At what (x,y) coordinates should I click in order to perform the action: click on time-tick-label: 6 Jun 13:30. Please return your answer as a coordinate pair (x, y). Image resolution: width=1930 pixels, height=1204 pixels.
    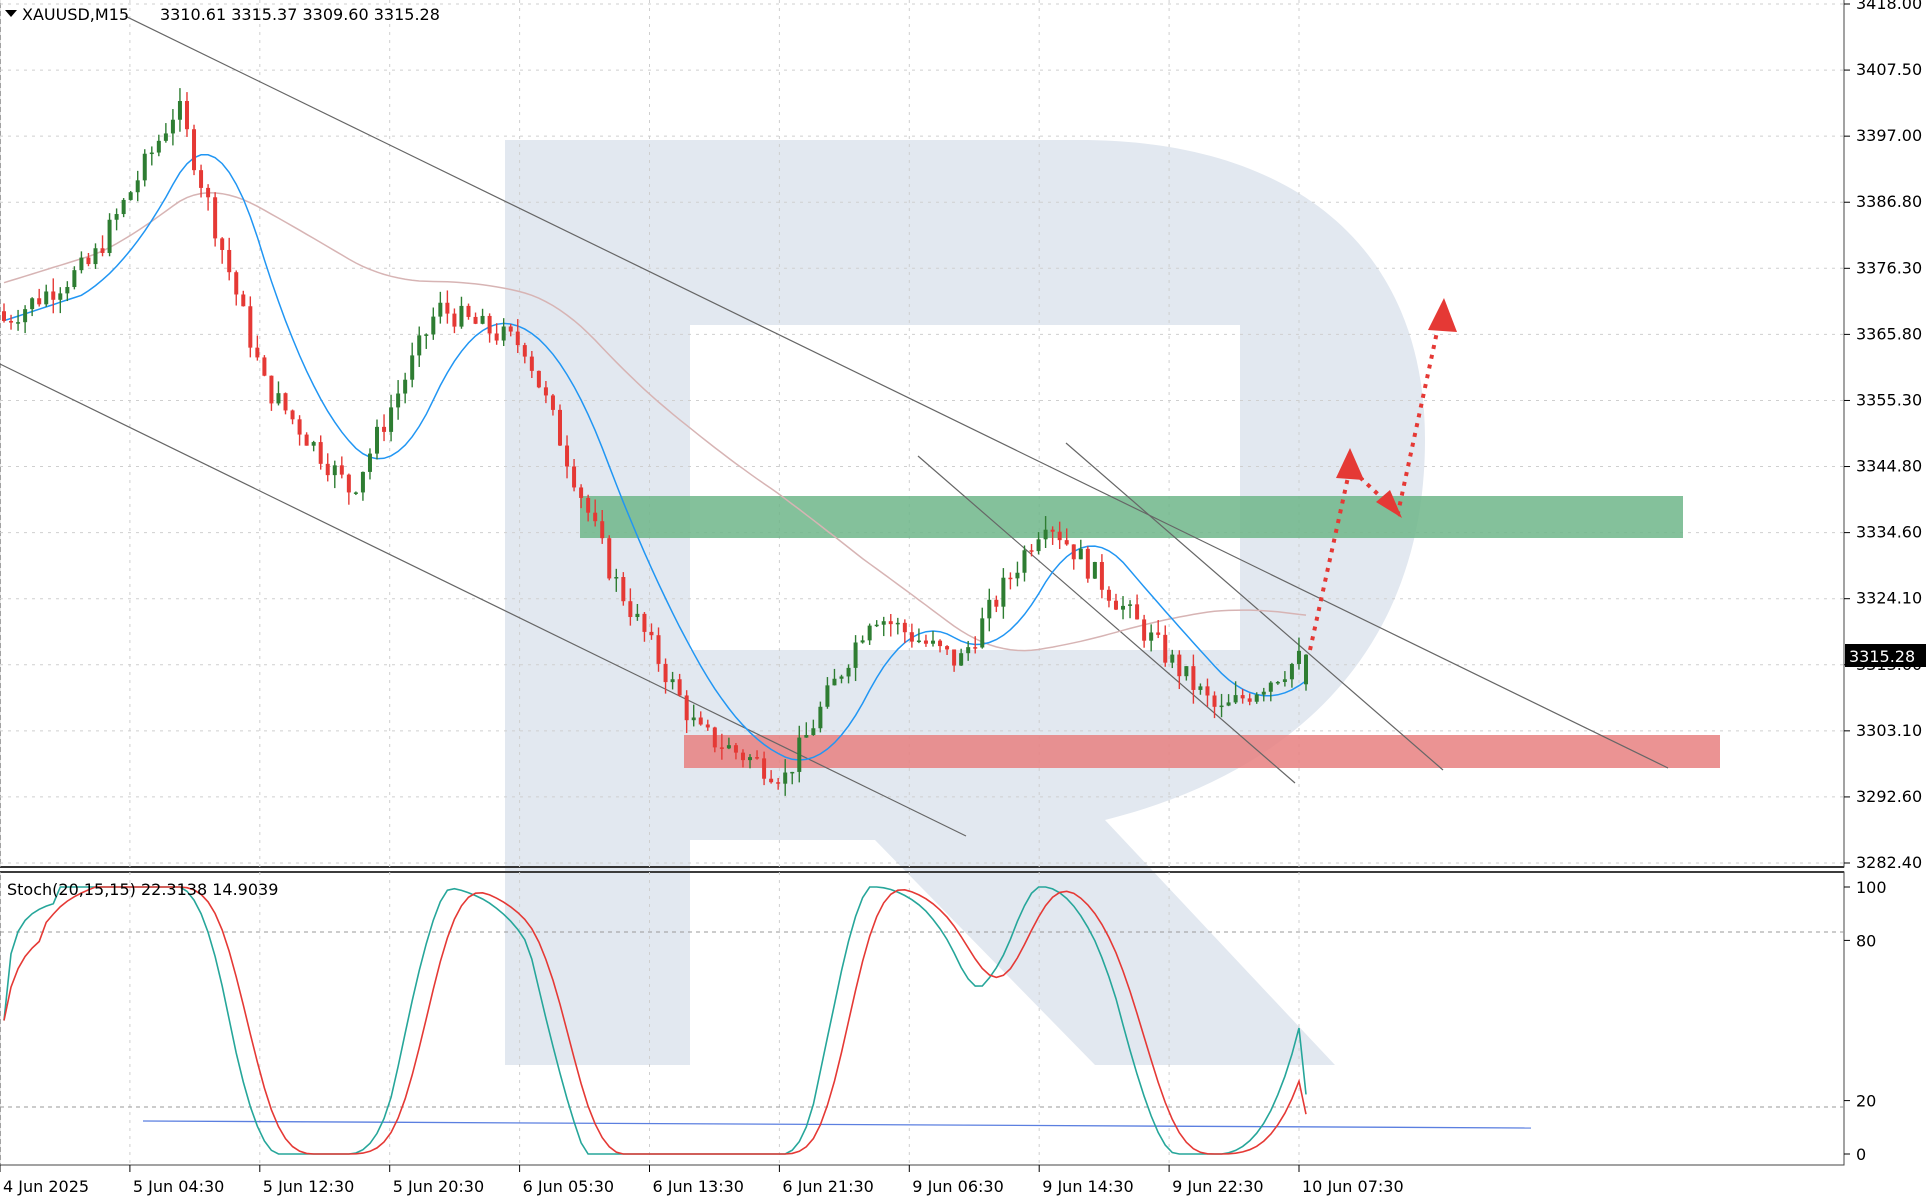
    Looking at the image, I should click on (698, 1186).